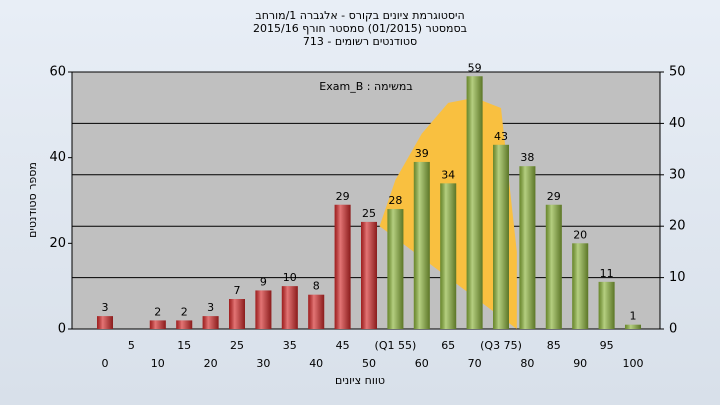 Image resolution: width=720 pixels, height=405 pixels. Describe the element at coordinates (607, 345) in the screenshot. I see `x-tick-label: 95` at that location.